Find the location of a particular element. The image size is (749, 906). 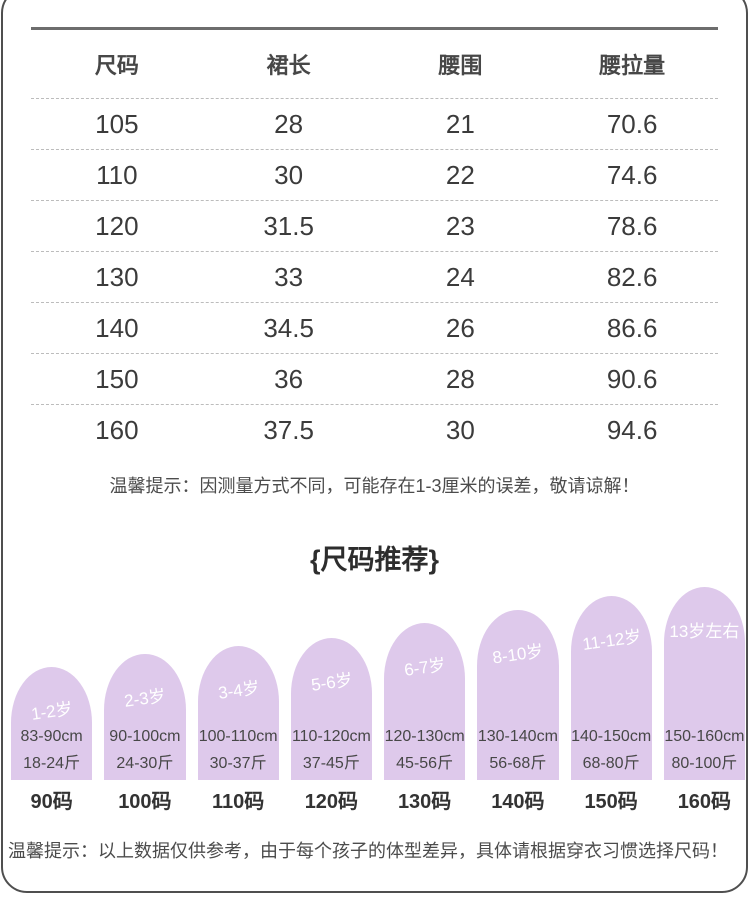

arch-bar: 1-2岁 83-90cm 18-24斤 is located at coordinates (52, 723).